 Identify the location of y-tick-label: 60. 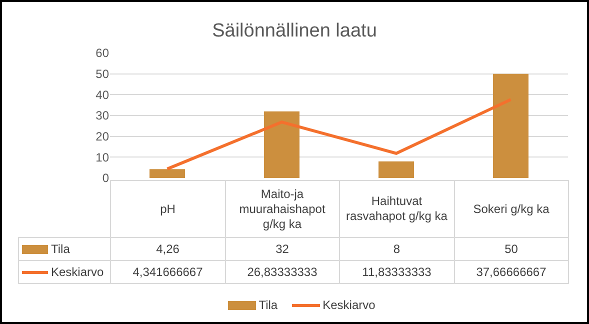
(103, 53).